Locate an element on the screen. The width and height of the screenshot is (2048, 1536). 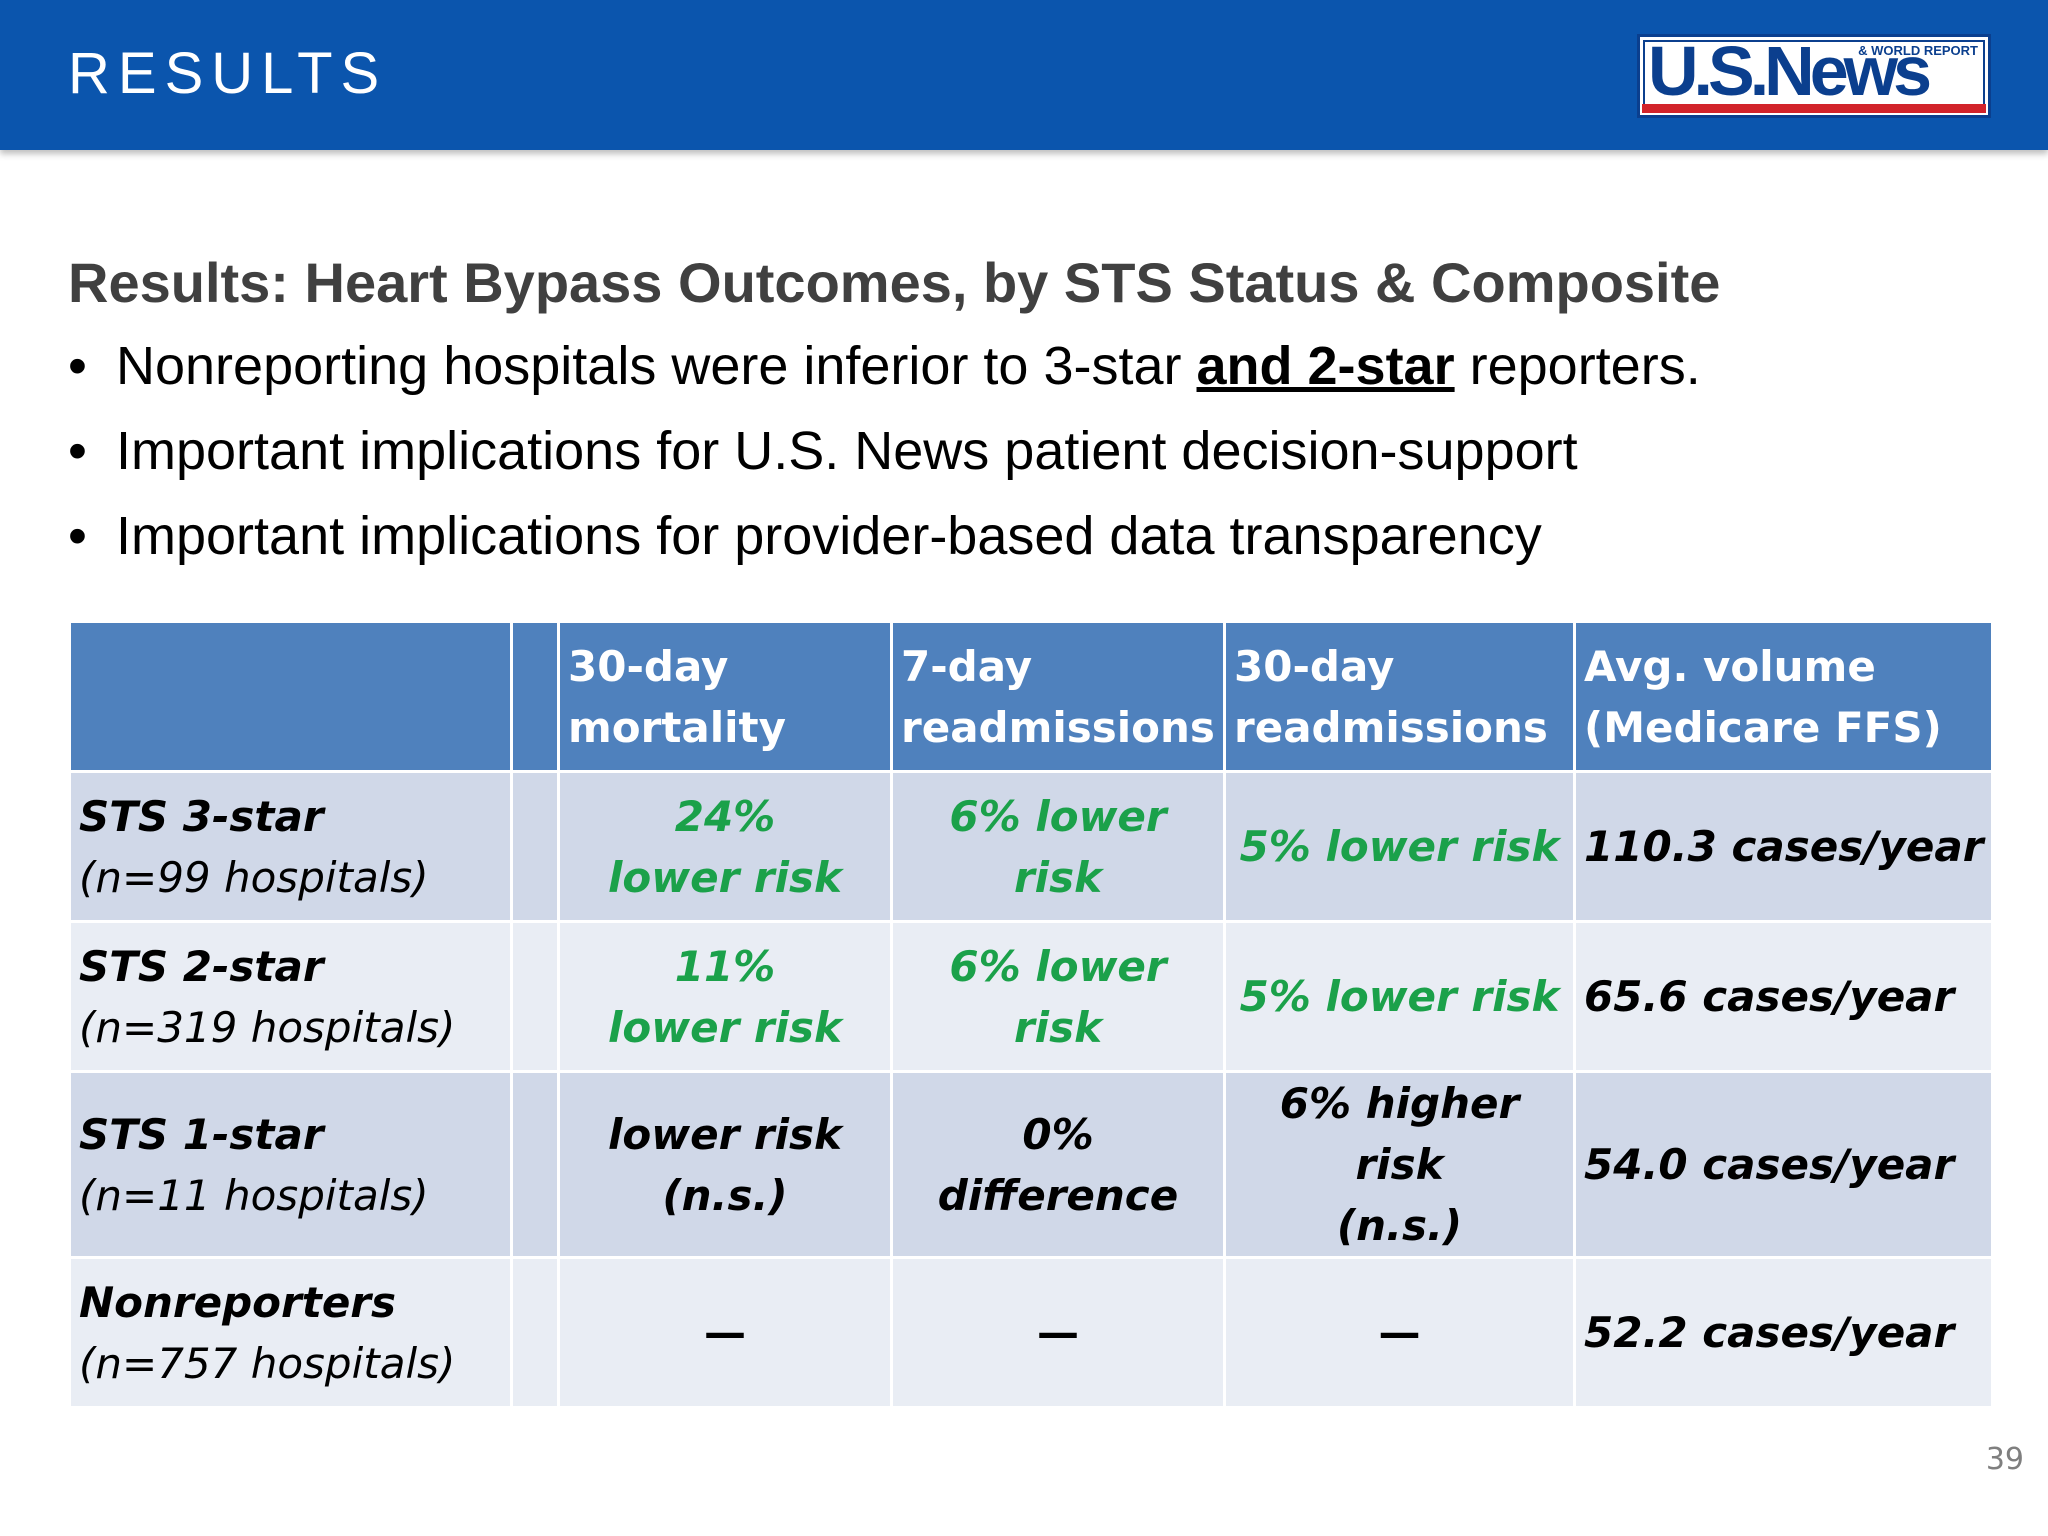
header-read30: 30-day readmissions is located at coordinates (1399, 696).